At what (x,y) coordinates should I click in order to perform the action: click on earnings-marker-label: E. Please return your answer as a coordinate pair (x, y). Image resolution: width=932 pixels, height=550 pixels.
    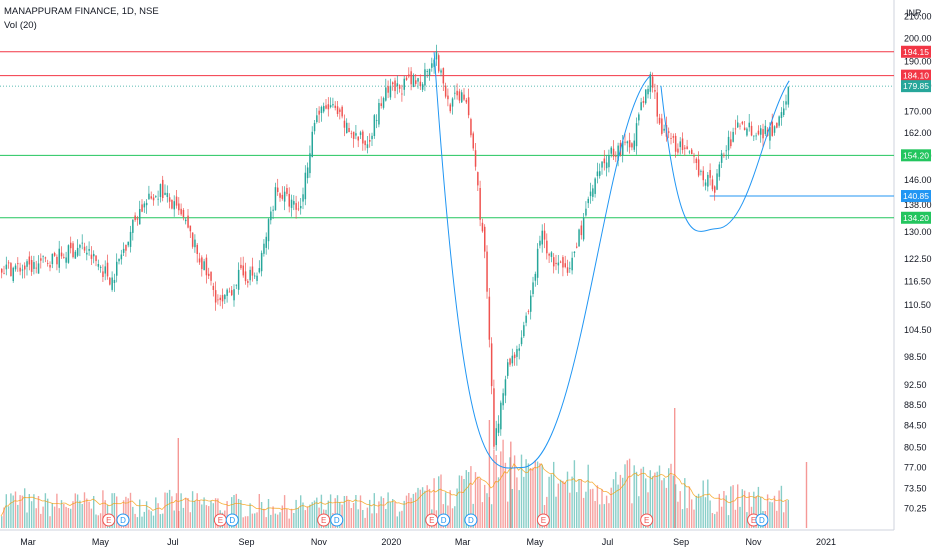
    Looking at the image, I should click on (323, 520).